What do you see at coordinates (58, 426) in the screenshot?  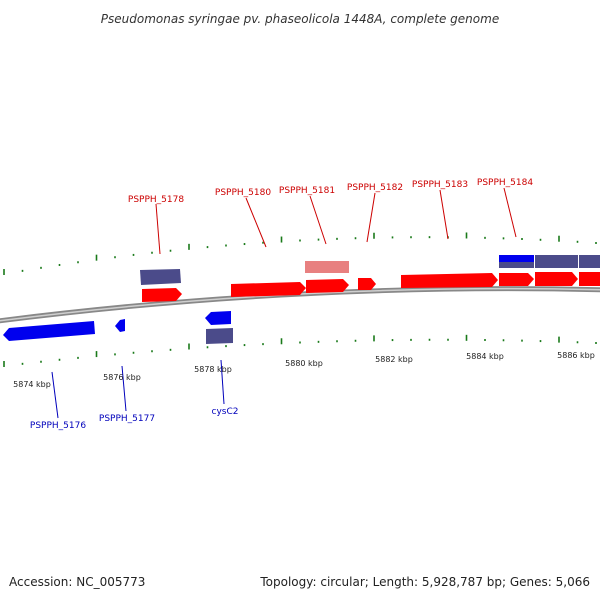 I see `gene-label-pspph-5176: PSPPH_5176` at bounding box center [58, 426].